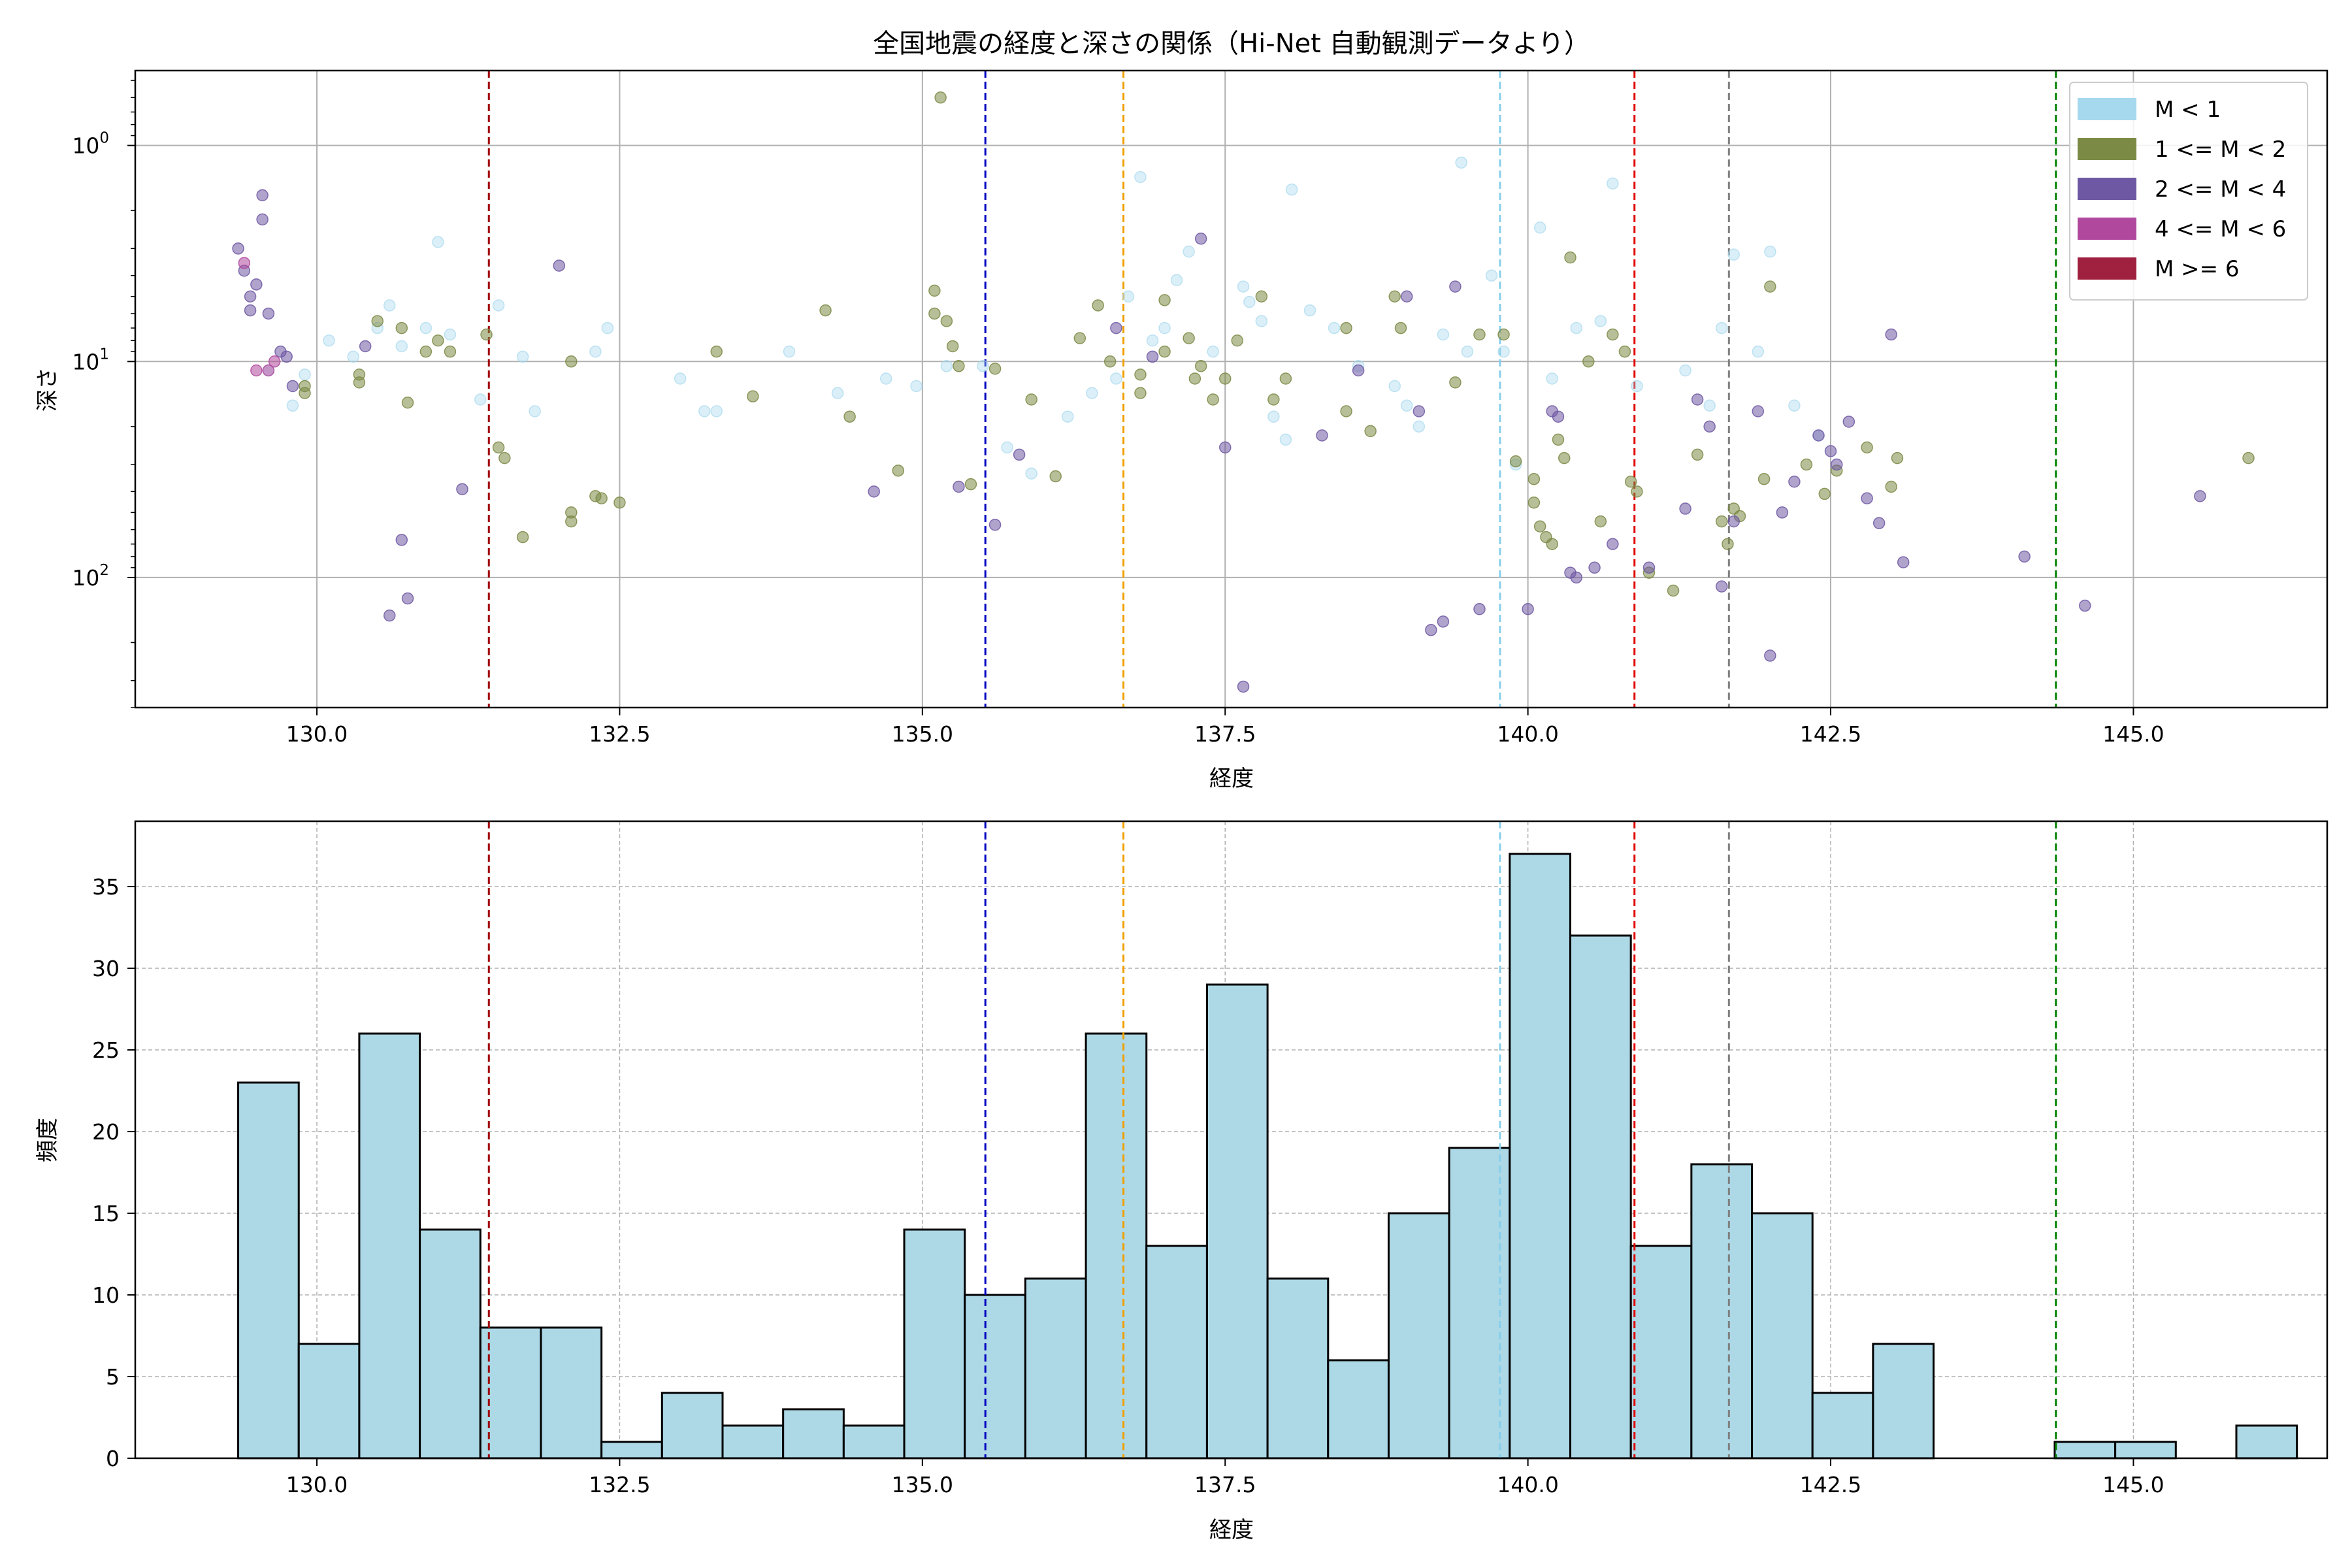 Image resolution: width=2352 pixels, height=1568 pixels. Describe the element at coordinates (2133, 734) in the screenshot. I see `scatter-x-tick-label: 145.0` at that location.